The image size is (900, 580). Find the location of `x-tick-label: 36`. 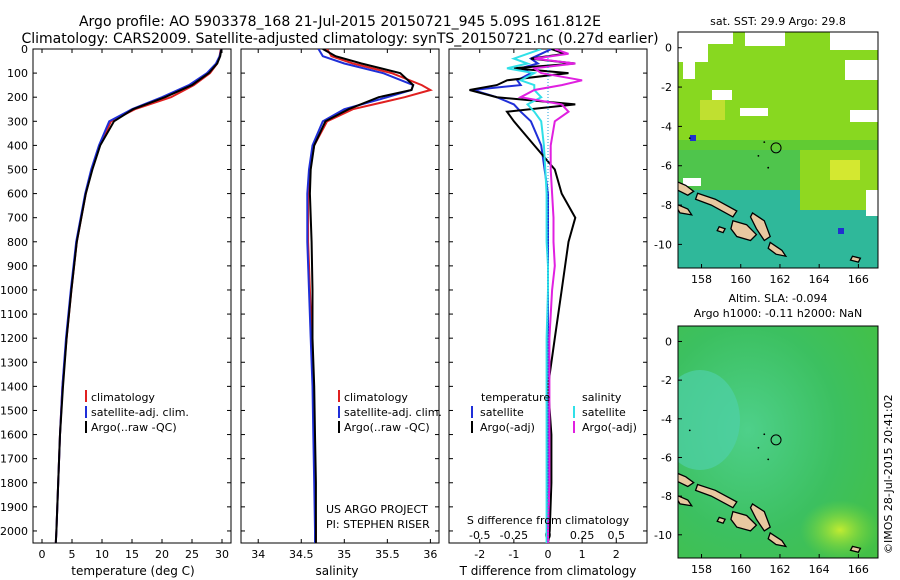

x-tick-label: 36 is located at coordinates (430, 554).